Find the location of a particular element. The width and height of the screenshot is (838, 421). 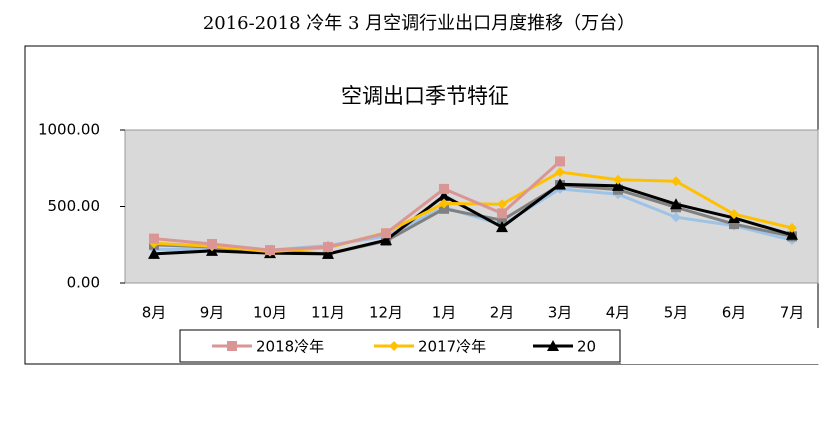

x-tick-label: 7月 is located at coordinates (792, 313).